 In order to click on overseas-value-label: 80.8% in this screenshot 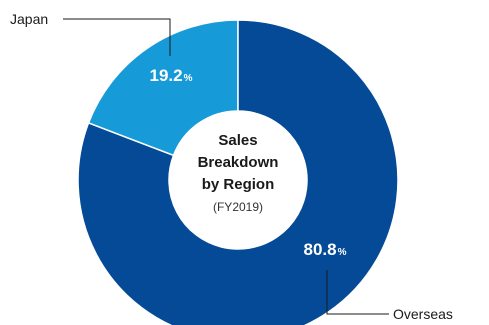, I will do `click(325, 249)`.